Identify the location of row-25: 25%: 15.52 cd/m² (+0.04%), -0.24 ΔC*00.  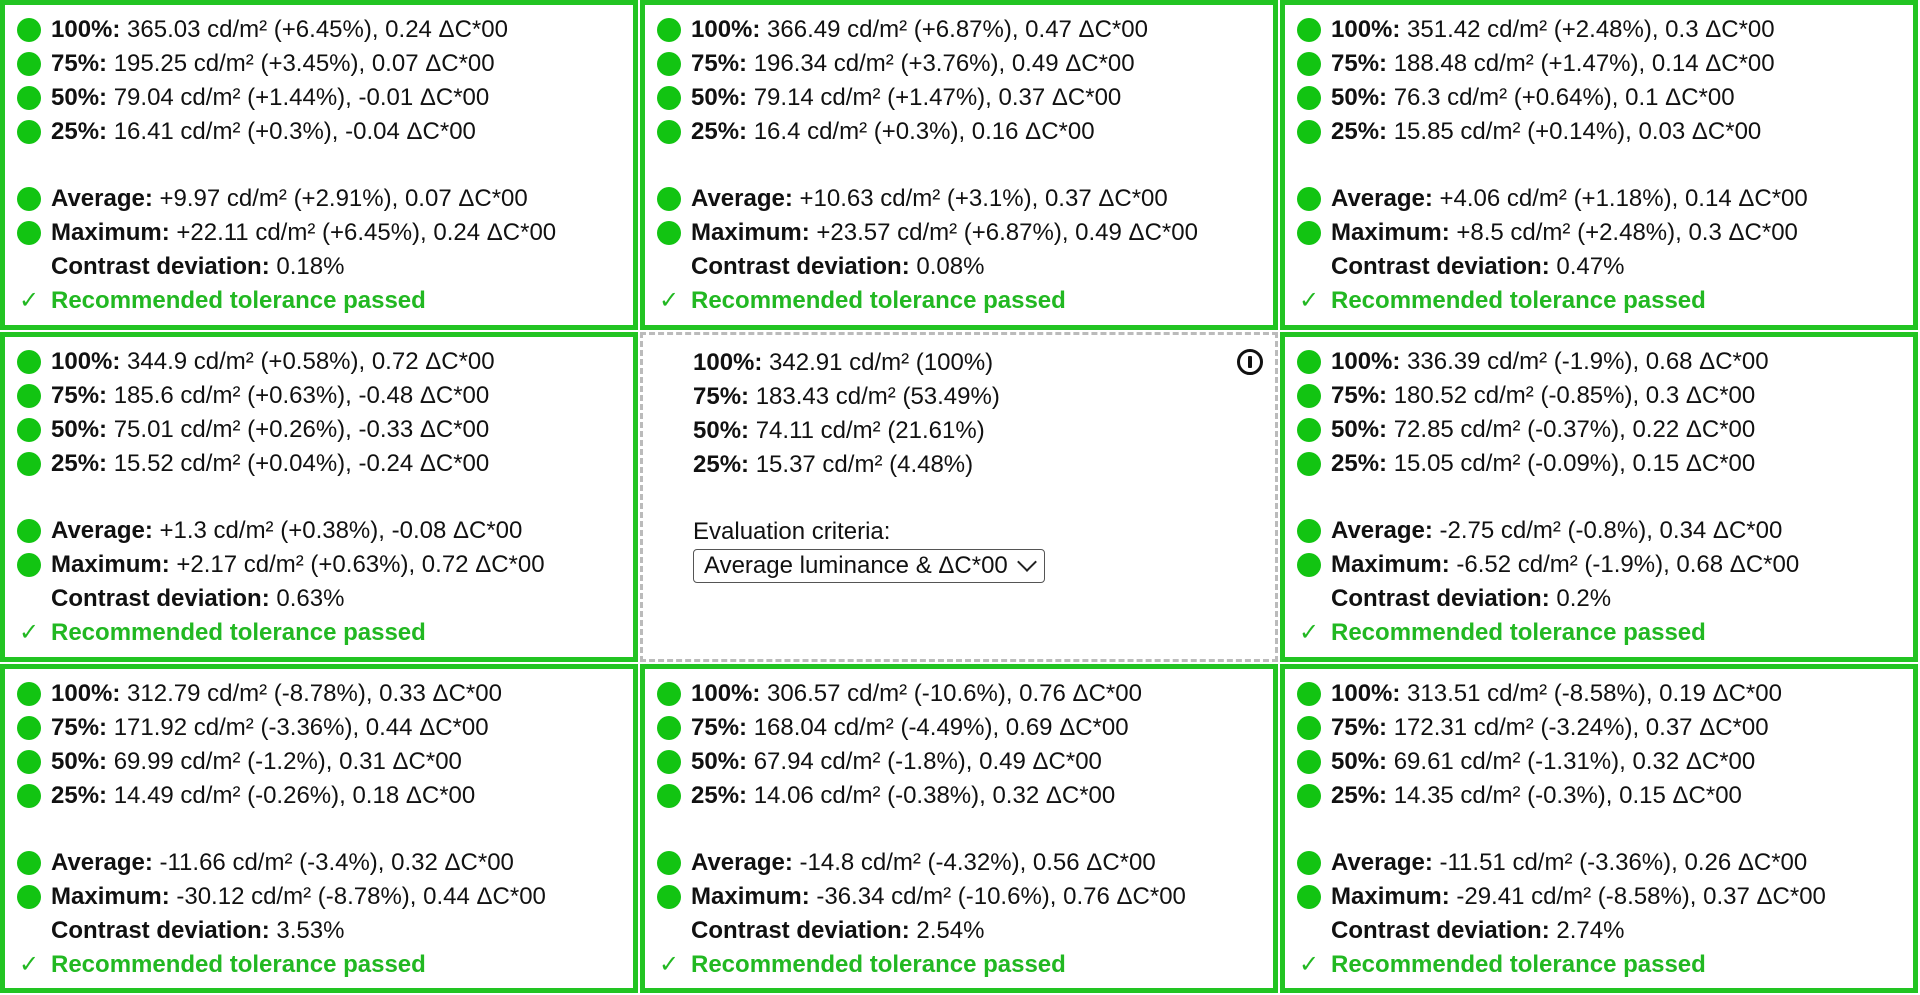
(325, 464).